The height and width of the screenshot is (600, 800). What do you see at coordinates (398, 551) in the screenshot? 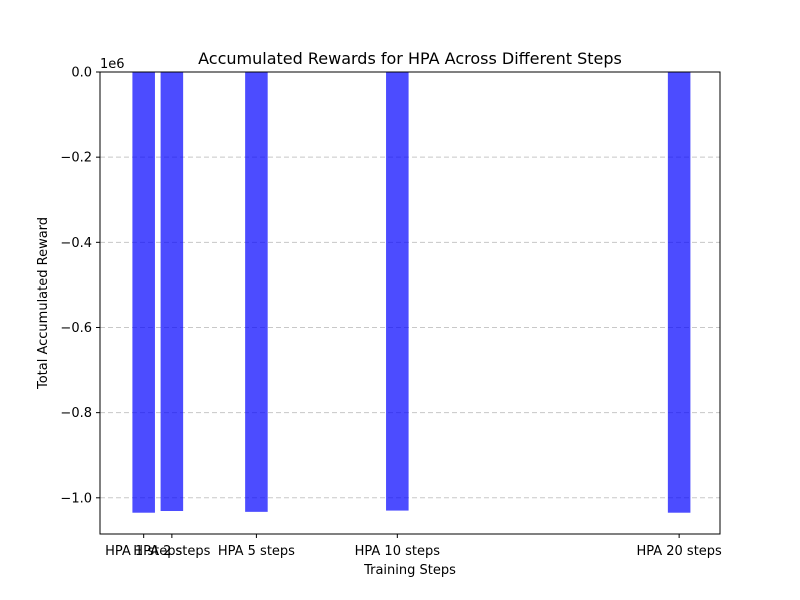
I see `x-tick-label: HPA 10 steps` at bounding box center [398, 551].